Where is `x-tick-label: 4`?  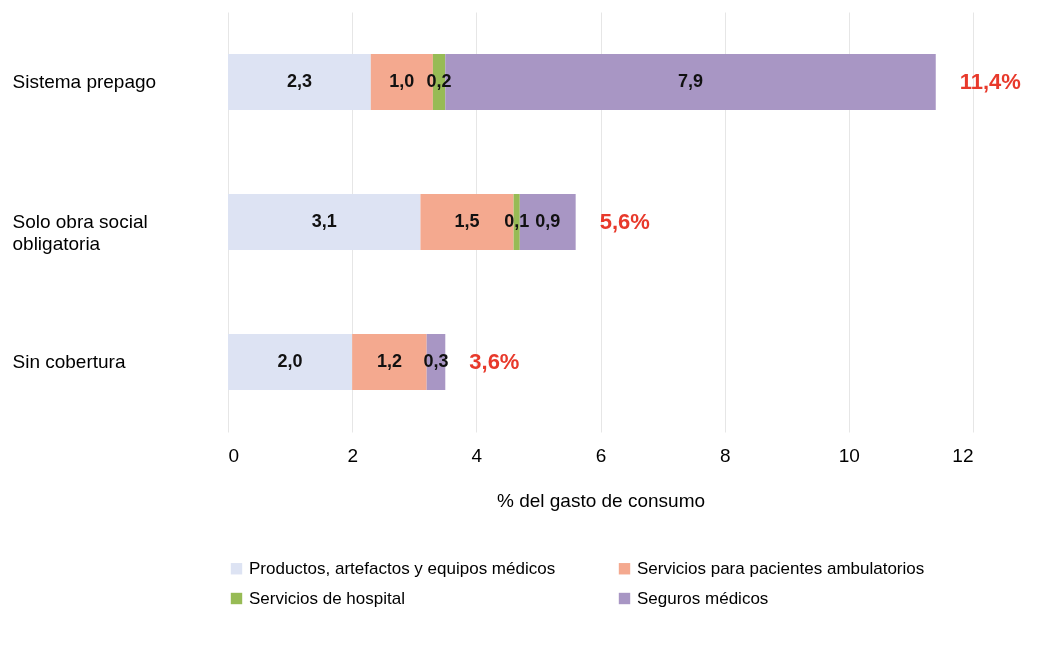 x-tick-label: 4 is located at coordinates (477, 455).